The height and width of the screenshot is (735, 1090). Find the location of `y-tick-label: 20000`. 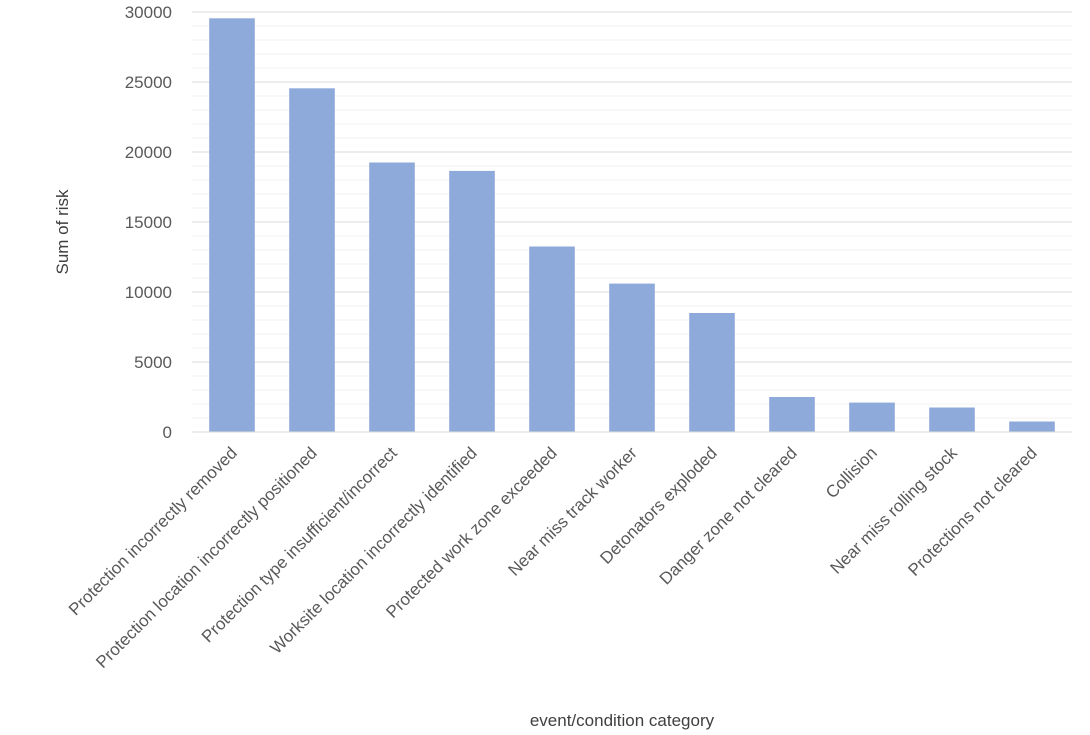

y-tick-label: 20000 is located at coordinates (148, 152).